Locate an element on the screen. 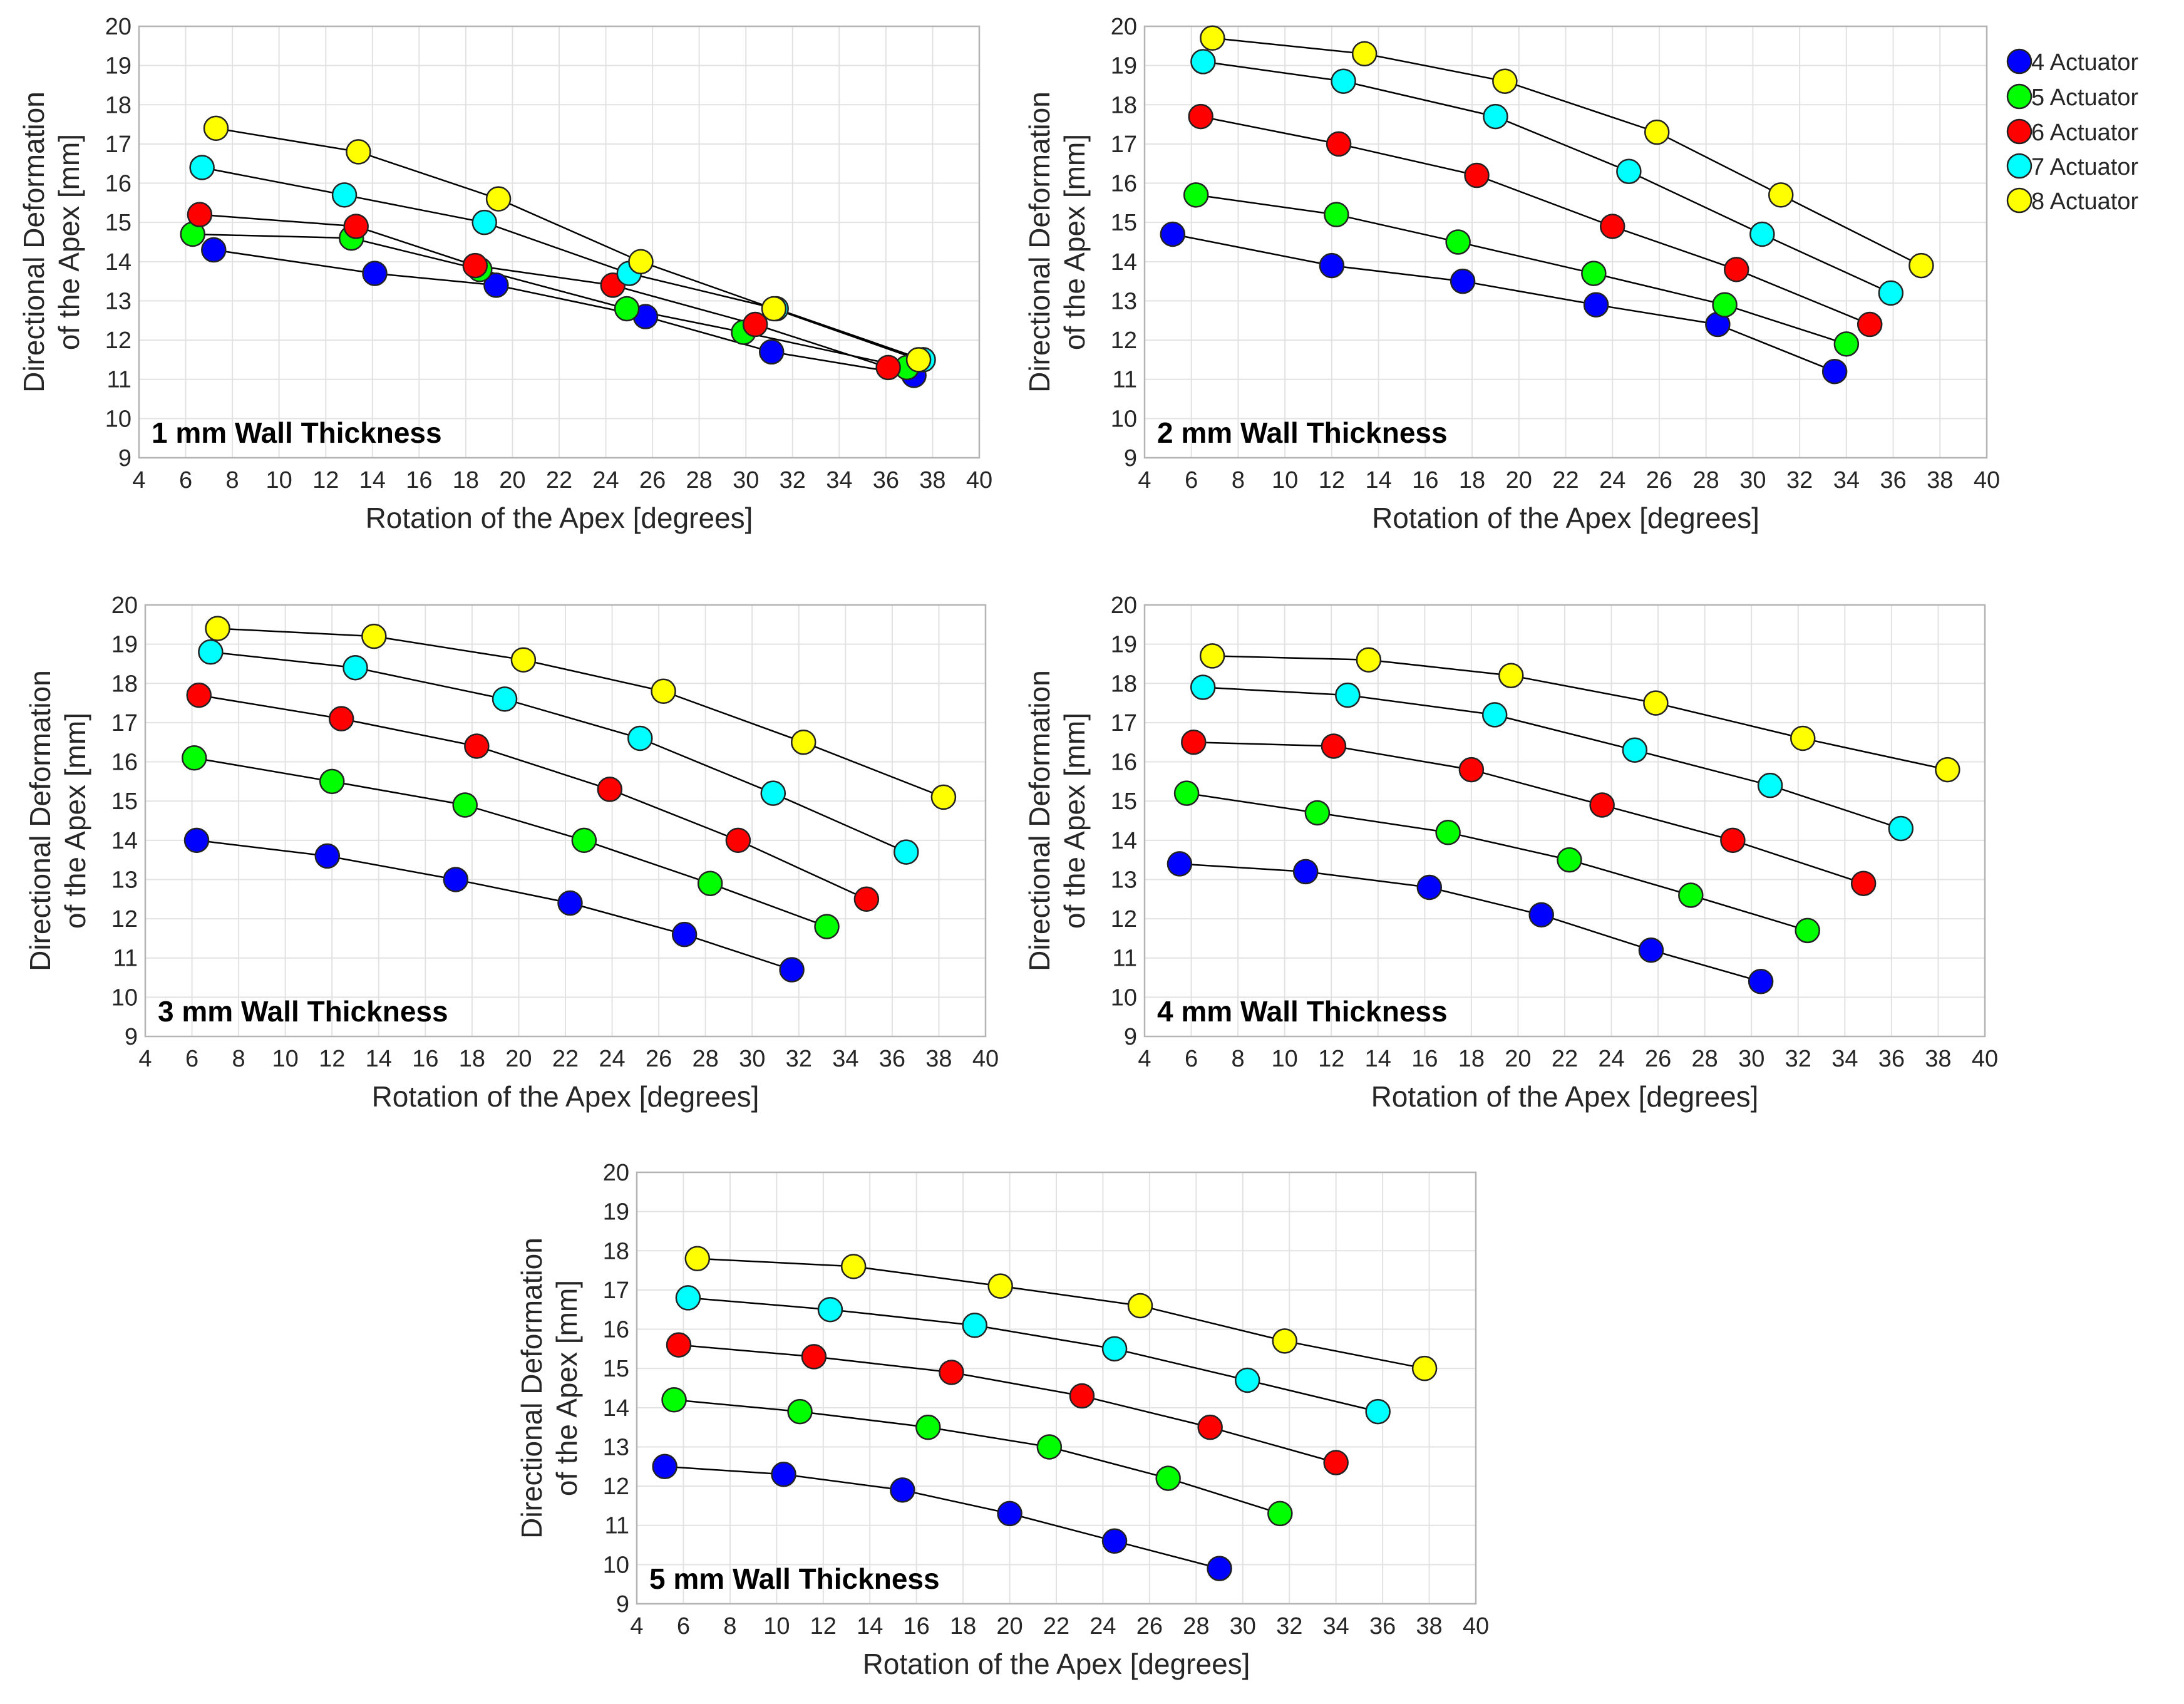 The image size is (2184, 1704). x-tick-label: 38 is located at coordinates (1940, 480).